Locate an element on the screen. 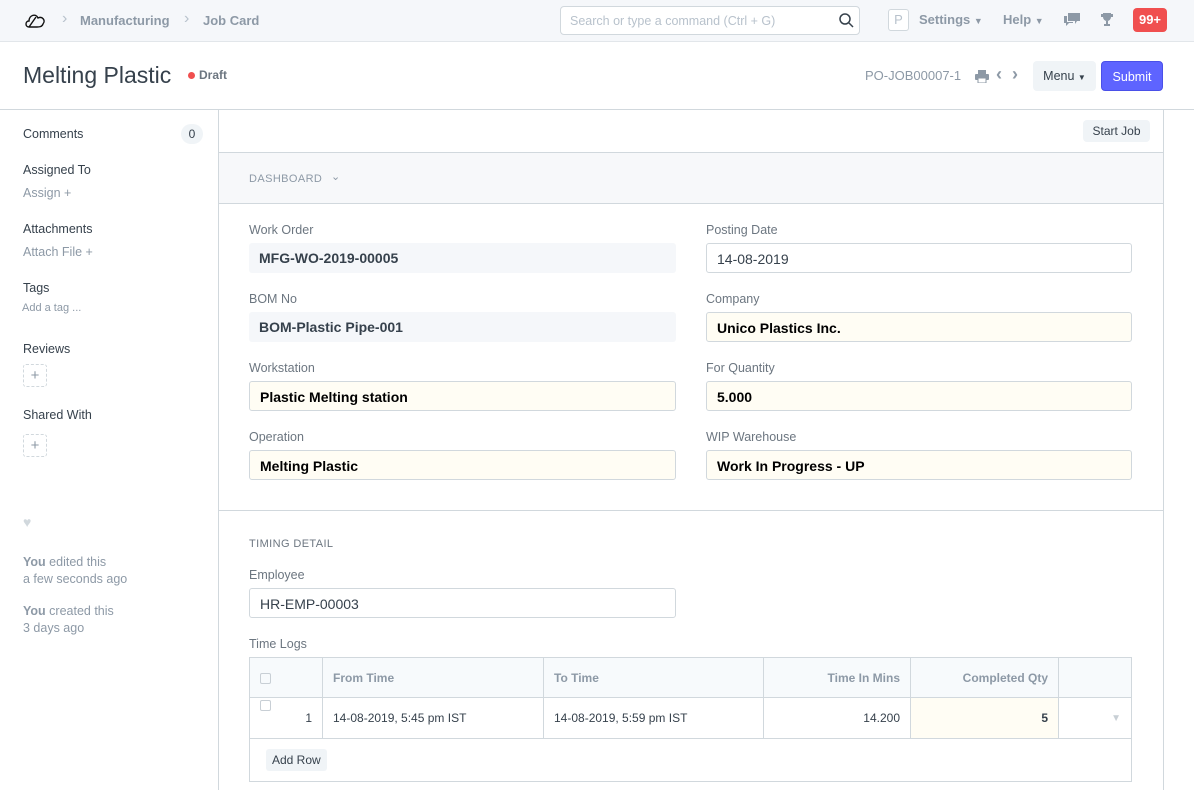  previous-doc-icon: ‹ is located at coordinates (999, 74).